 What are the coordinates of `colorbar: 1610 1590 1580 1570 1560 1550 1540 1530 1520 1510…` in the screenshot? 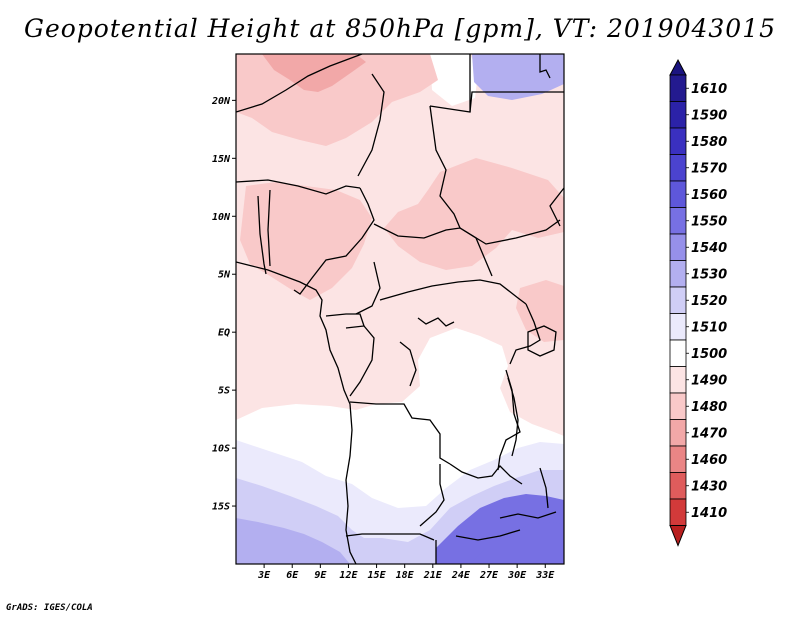 It's located at (698, 302).